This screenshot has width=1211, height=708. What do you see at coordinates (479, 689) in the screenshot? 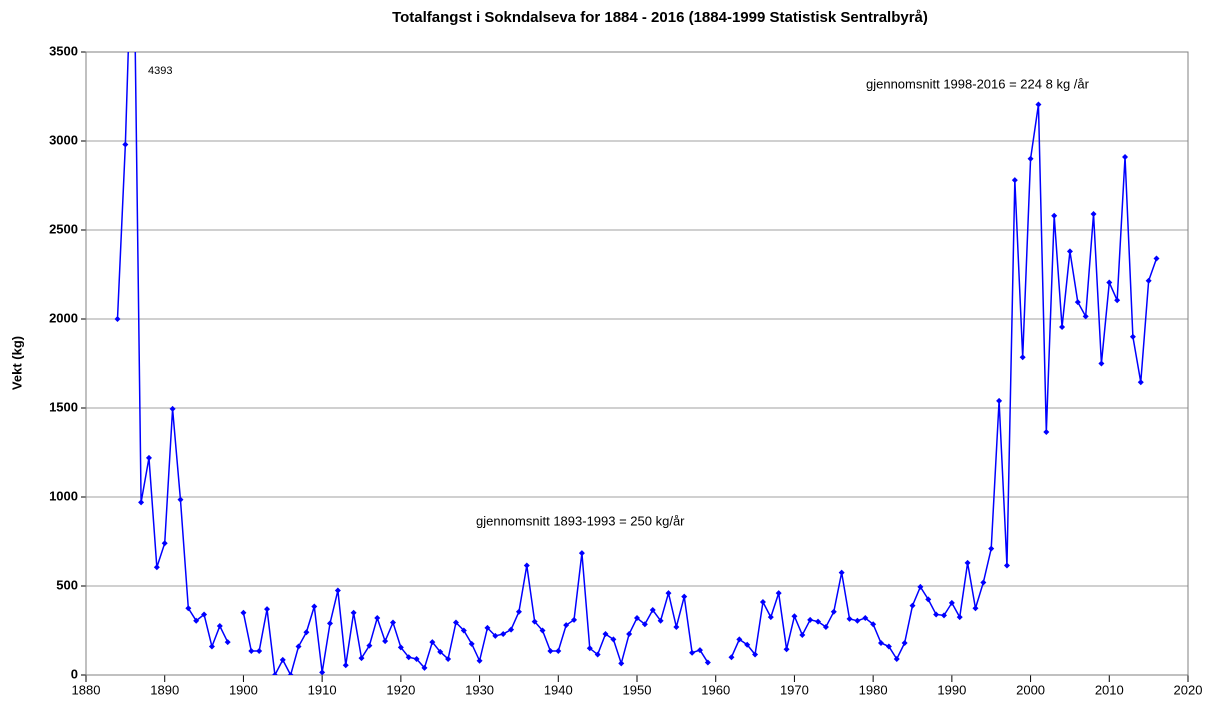
I see `x-tick-label: 1930` at bounding box center [479, 689].